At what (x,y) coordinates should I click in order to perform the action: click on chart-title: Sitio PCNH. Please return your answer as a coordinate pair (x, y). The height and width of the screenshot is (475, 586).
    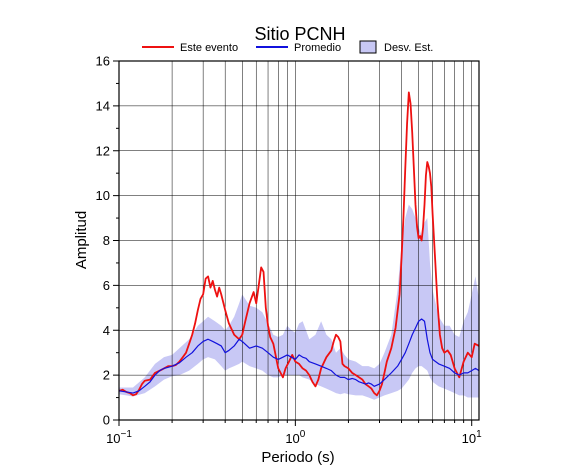
    Looking at the image, I should click on (299, 34).